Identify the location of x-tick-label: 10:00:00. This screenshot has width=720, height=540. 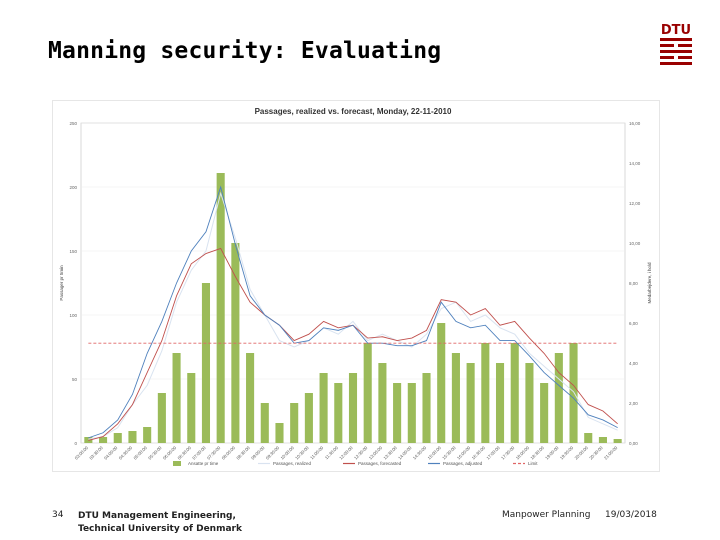
(288, 453).